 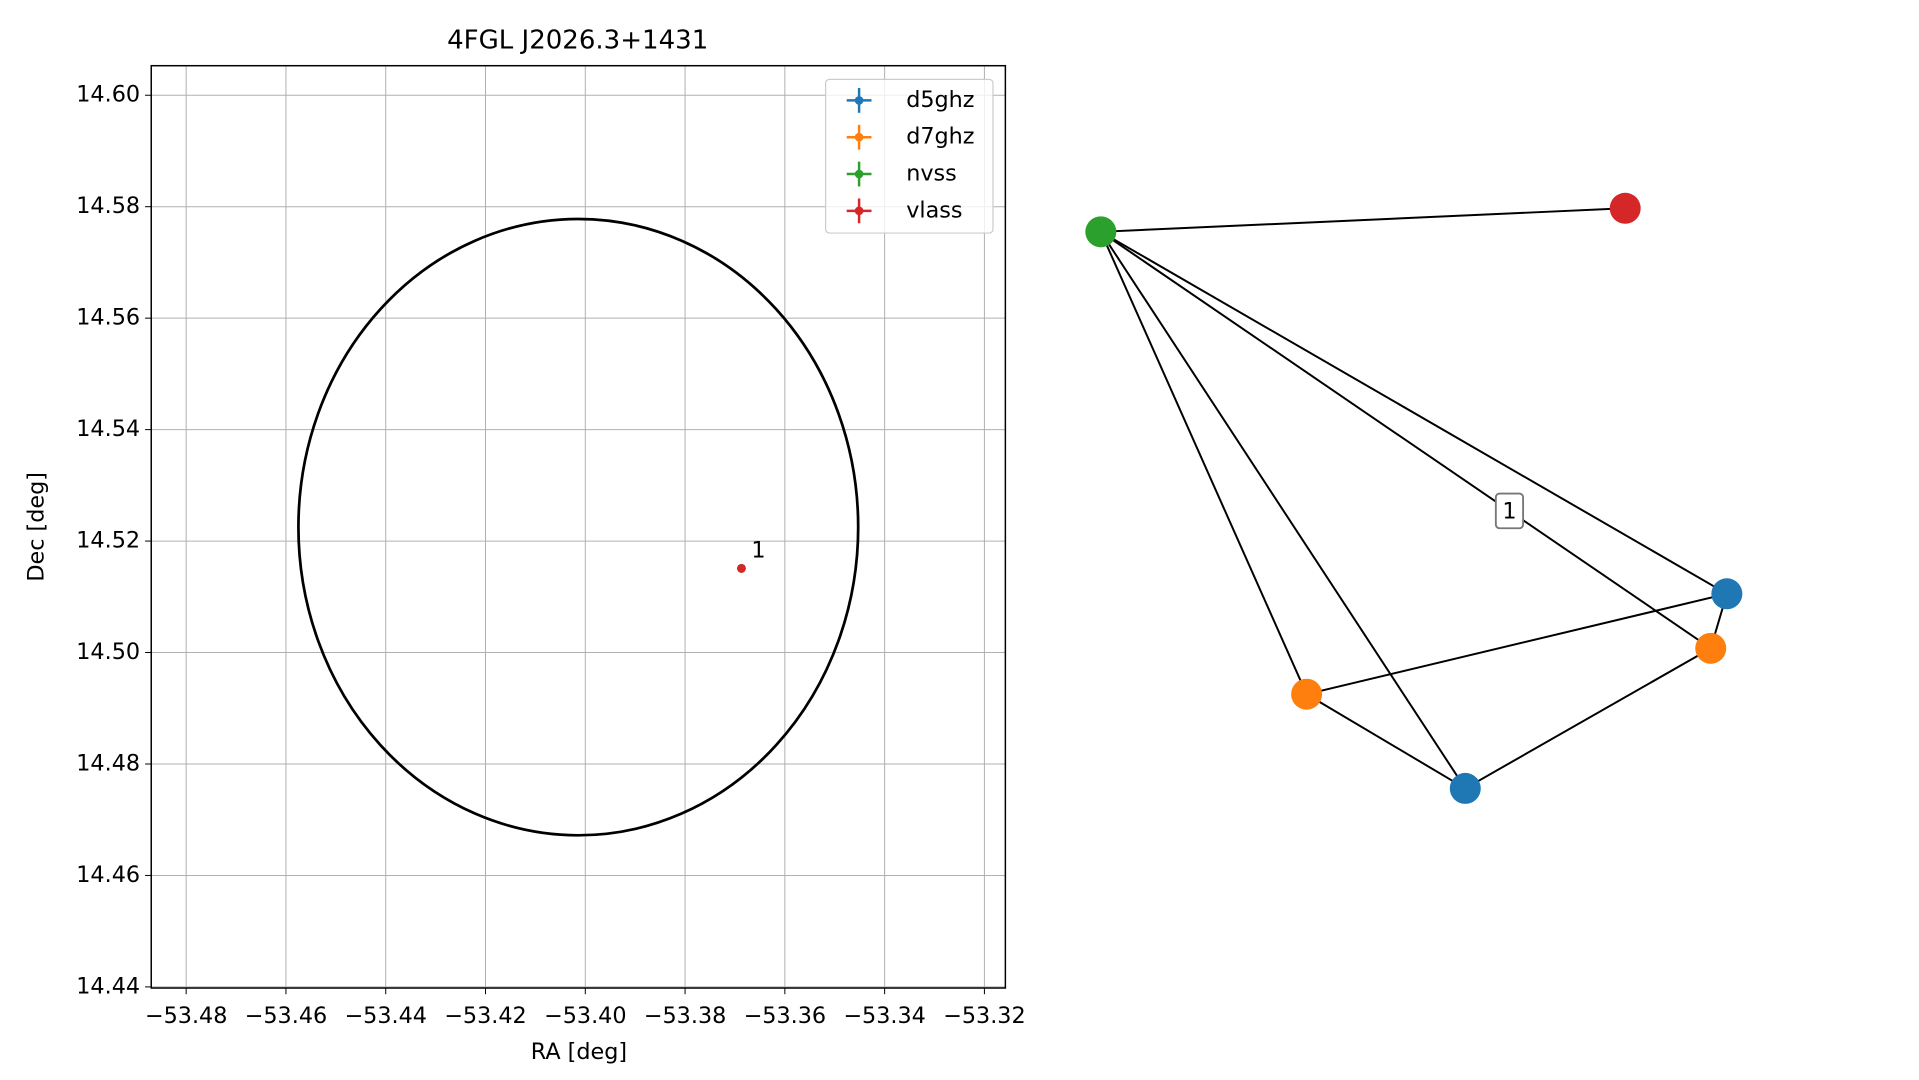 What do you see at coordinates (741, 568) in the screenshot?
I see `point` at bounding box center [741, 568].